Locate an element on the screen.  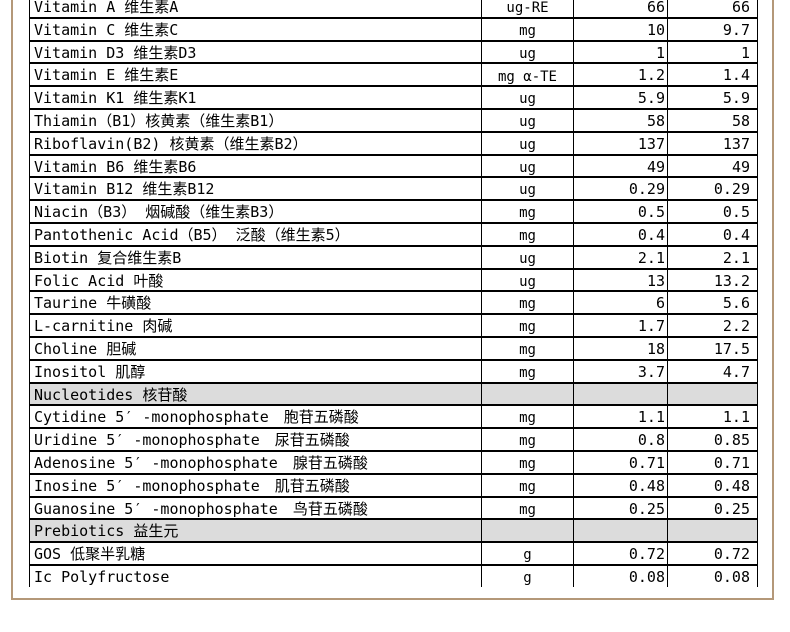
value-1-cell: 3.7 is located at coordinates (620, 371).